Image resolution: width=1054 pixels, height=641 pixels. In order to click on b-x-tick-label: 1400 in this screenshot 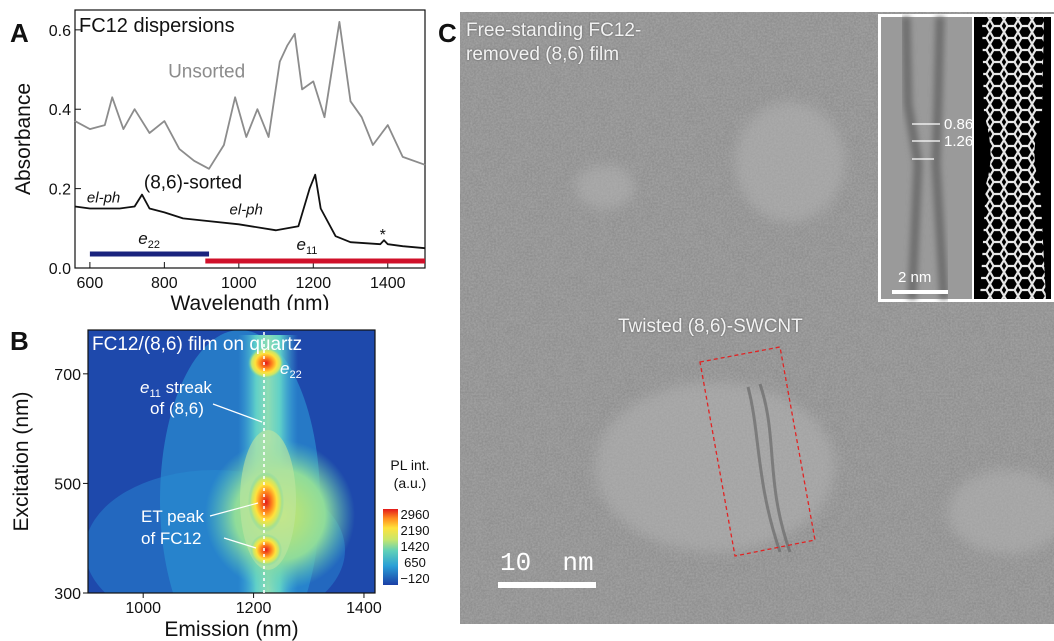, I will do `click(364, 608)`.